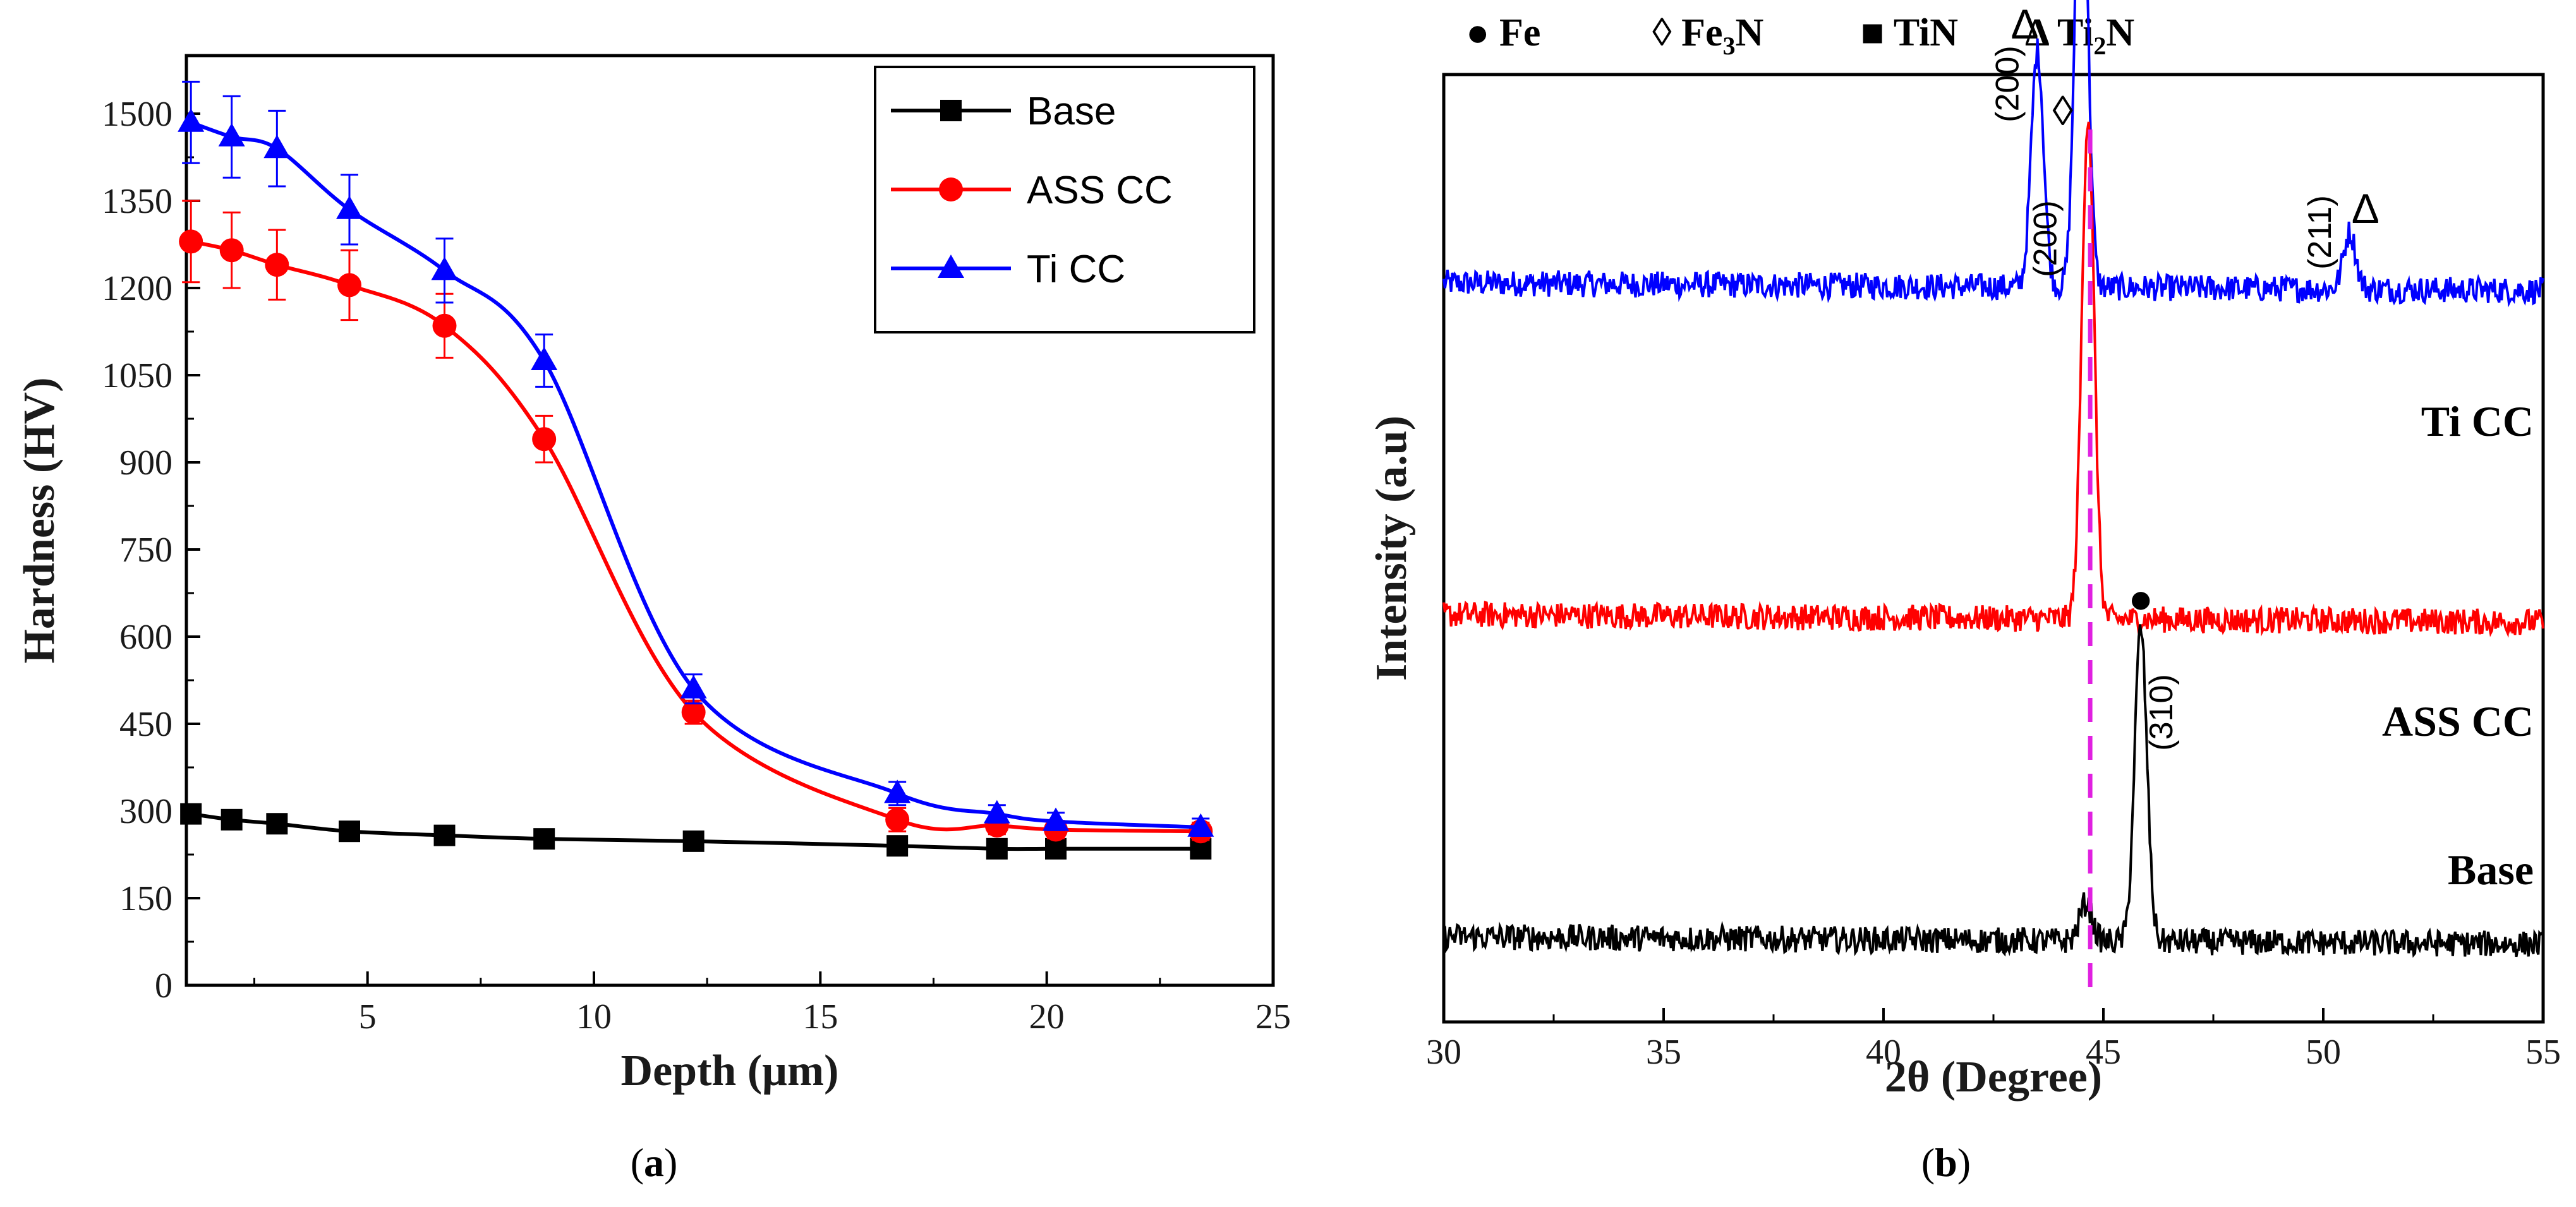 This screenshot has width=2576, height=1207. Describe the element at coordinates (2161, 712) in the screenshot. I see `peak-index-label: (310)` at that location.